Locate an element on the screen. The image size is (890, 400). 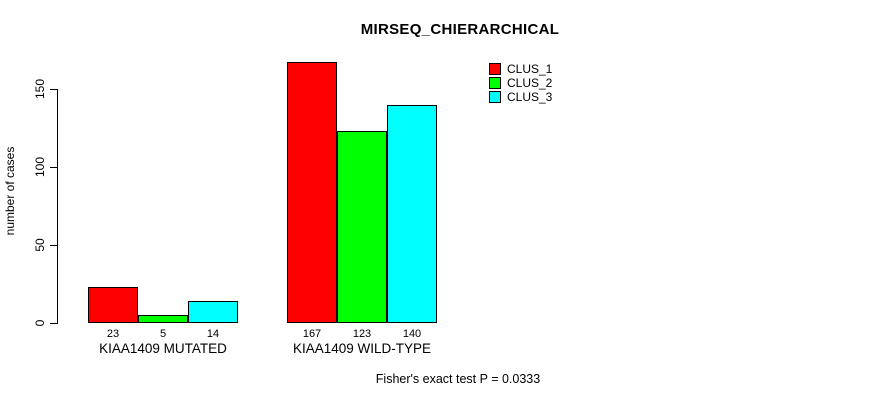
y-tick-label: 100 is located at coordinates (40, 167).